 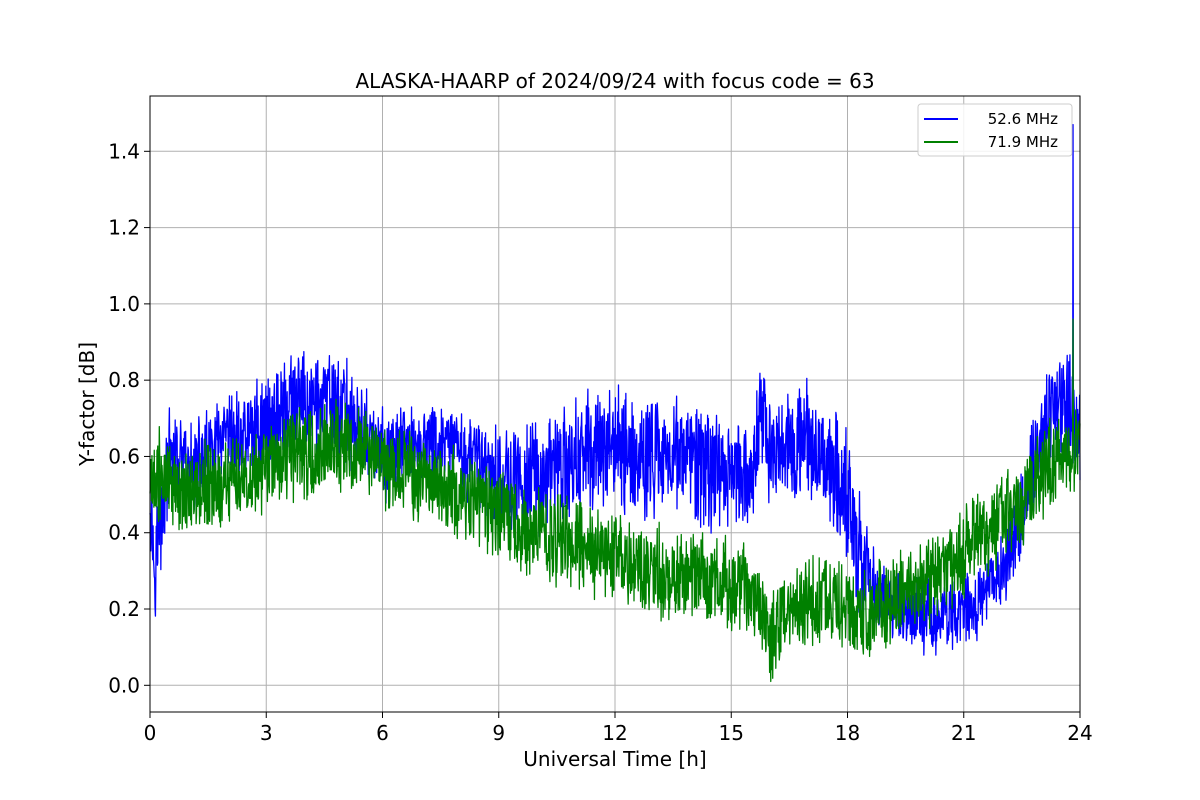 I want to click on legend-label: 71.9 MHz, so click(x=1023, y=142).